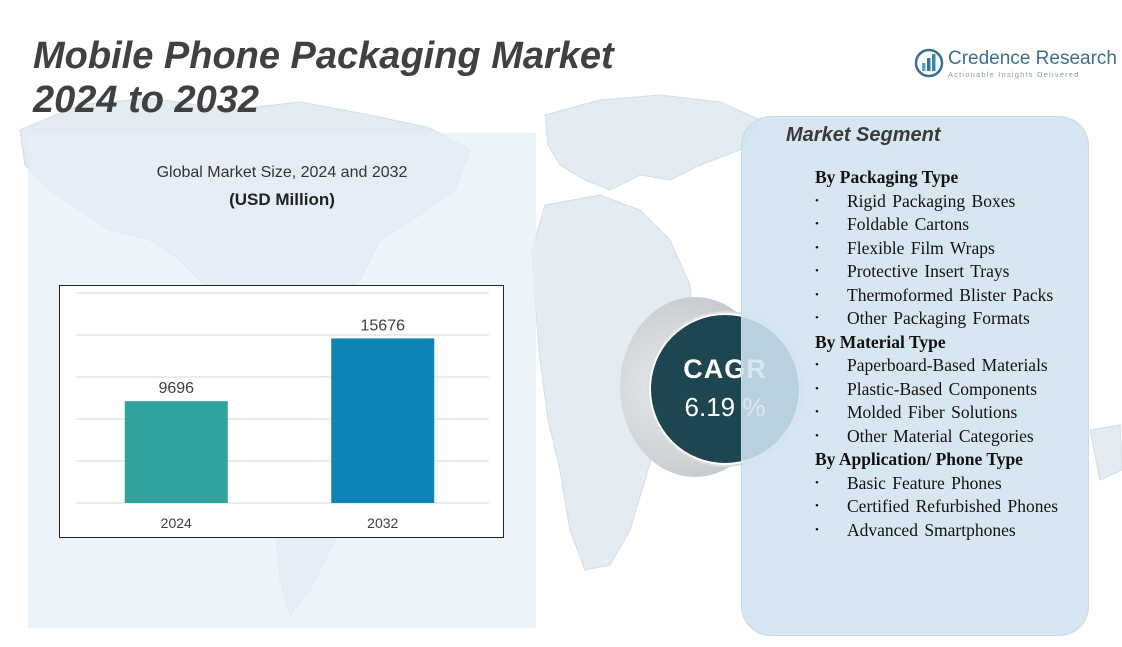 The width and height of the screenshot is (1122, 647). What do you see at coordinates (282, 172) in the screenshot?
I see `chart-title: Global Market Size, 2024 and 2032` at bounding box center [282, 172].